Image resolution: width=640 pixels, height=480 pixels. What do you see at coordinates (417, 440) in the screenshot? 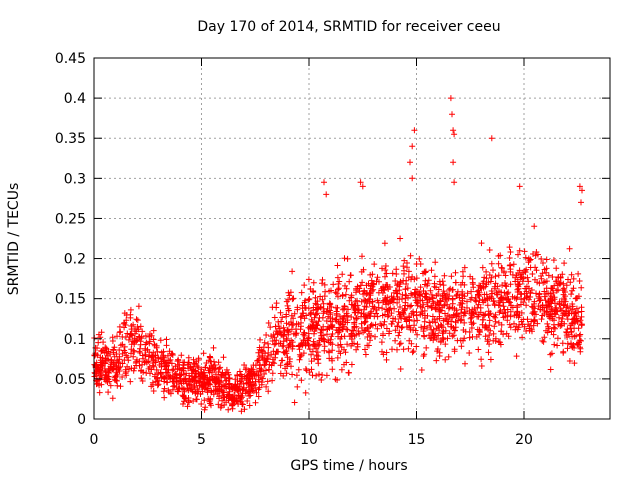
I see `x-tick-label: 15` at bounding box center [417, 440].